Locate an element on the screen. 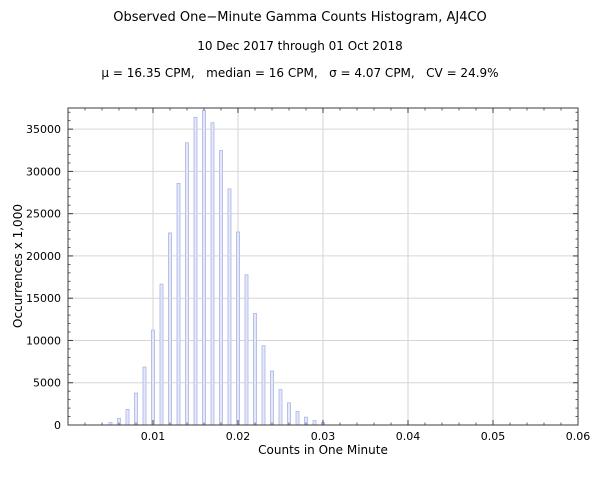  chart-subtitle: 10 Dec 2017 through 01 Oct 2018 is located at coordinates (300, 46).